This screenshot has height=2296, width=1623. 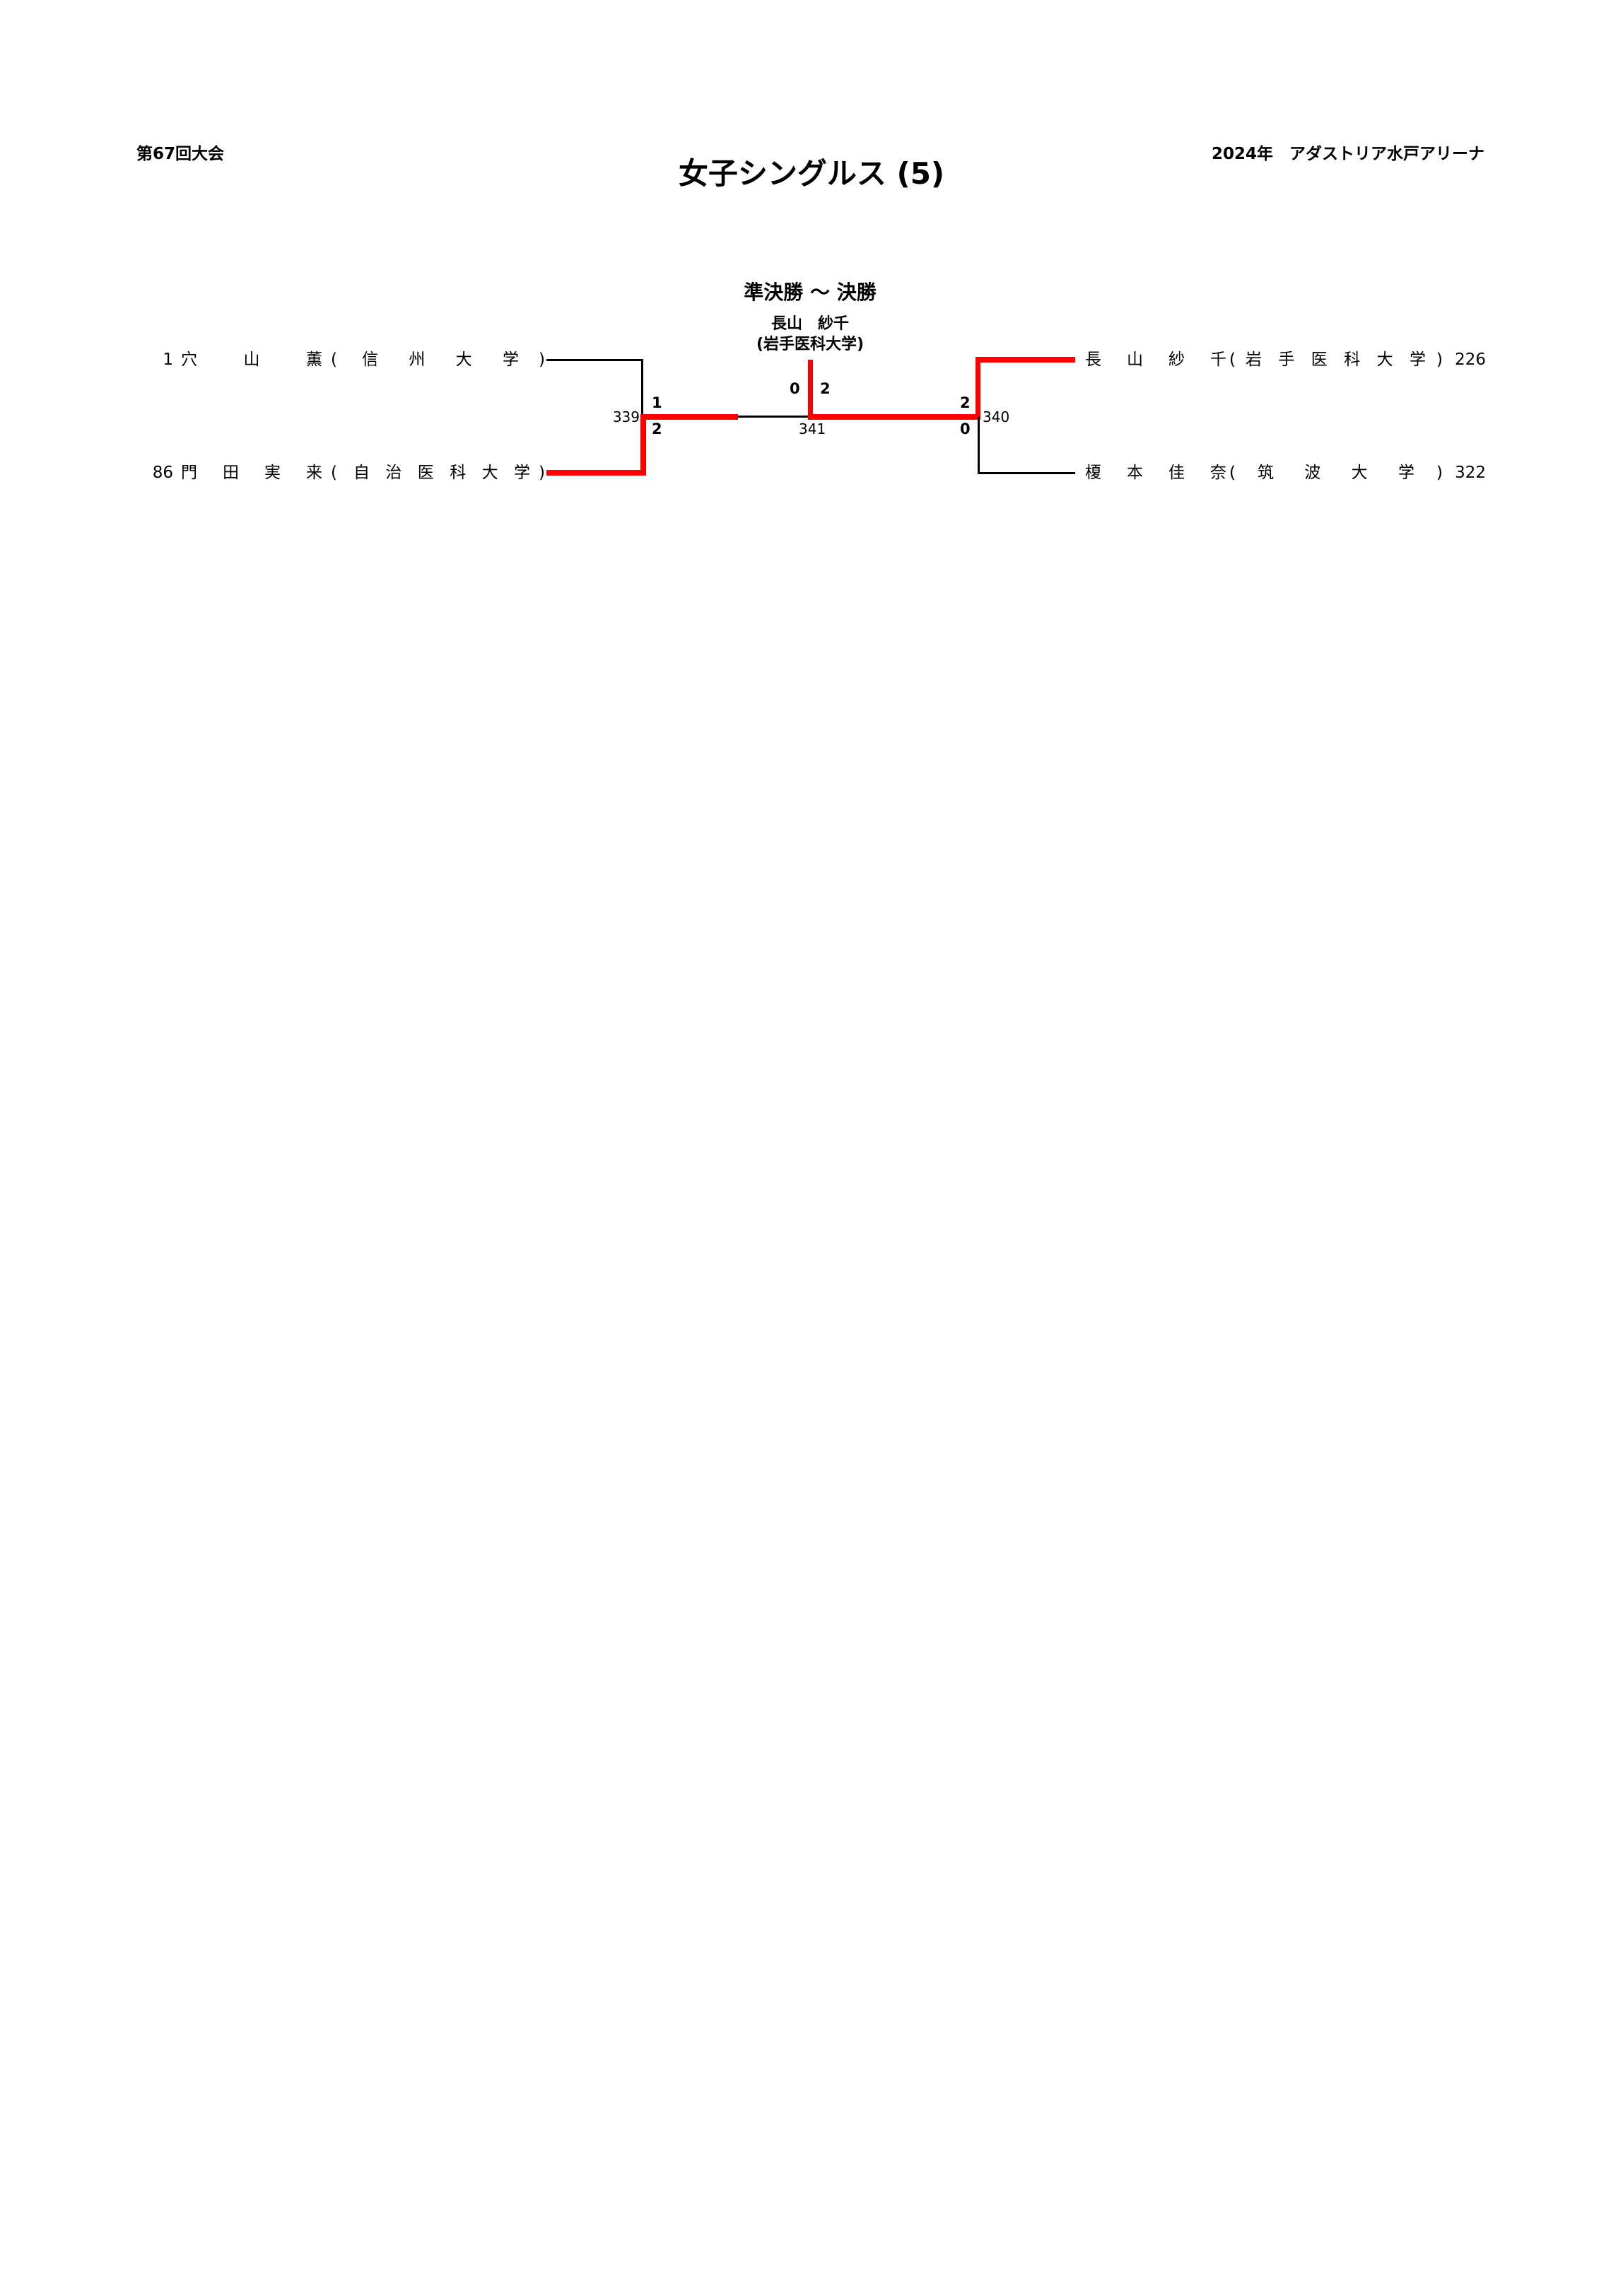 What do you see at coordinates (168, 360) in the screenshot?
I see `player-seed: 1` at bounding box center [168, 360].